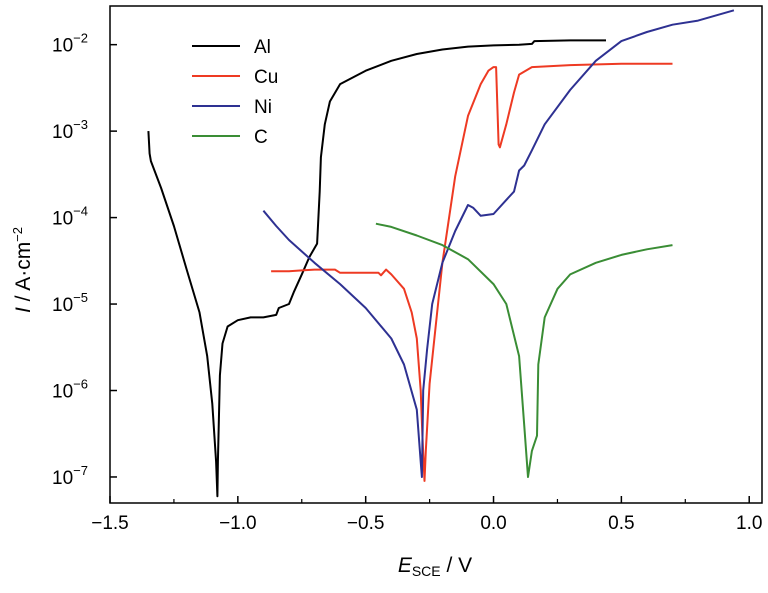  What do you see at coordinates (263, 107) in the screenshot?
I see `legend-label-ni: Ni` at bounding box center [263, 107].